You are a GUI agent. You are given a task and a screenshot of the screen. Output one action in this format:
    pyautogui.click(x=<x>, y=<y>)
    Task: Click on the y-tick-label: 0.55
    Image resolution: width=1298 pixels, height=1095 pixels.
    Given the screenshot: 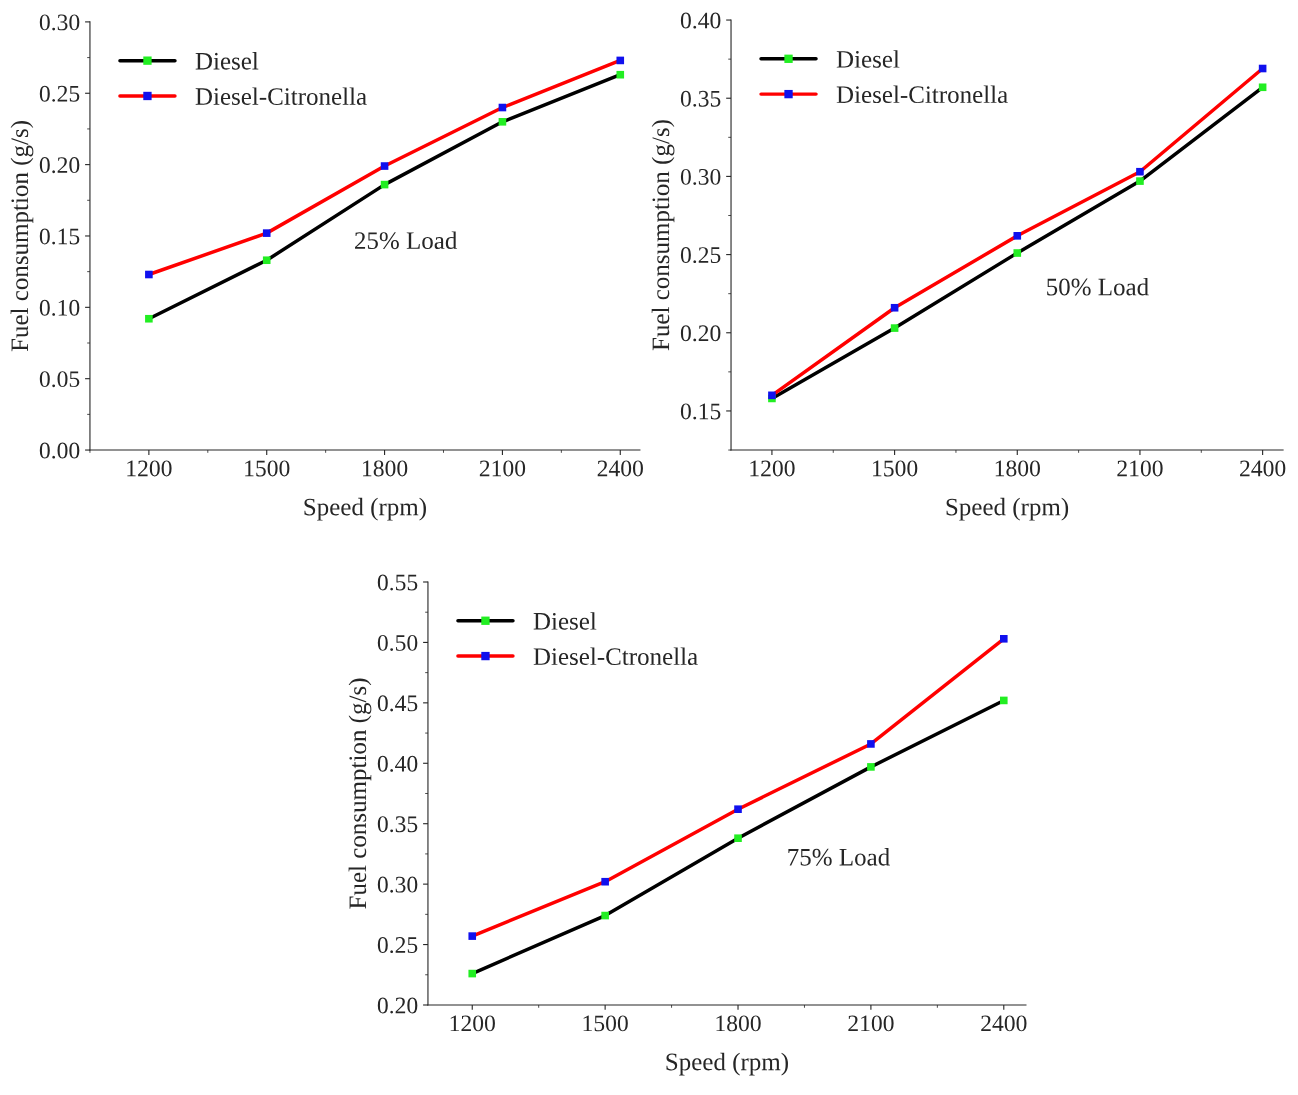 What is the action you would take?
    pyautogui.click(x=397, y=582)
    